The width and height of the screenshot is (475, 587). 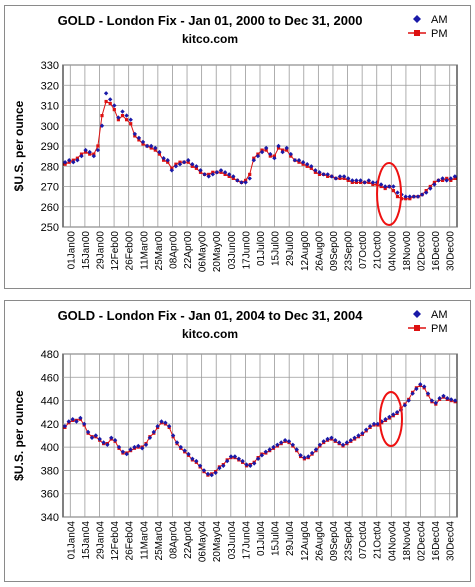 What do you see at coordinates (100, 540) in the screenshot?
I see `x-tick-label: 29Jan04` at bounding box center [100, 540].